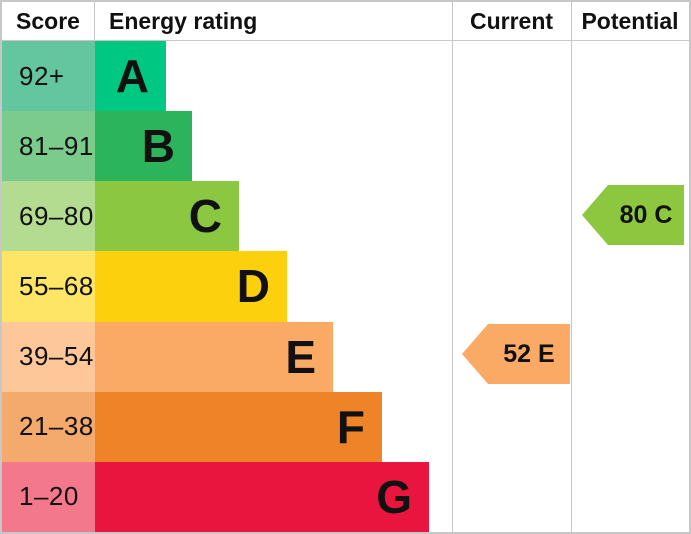  I want to click on score-range-f: 21–38, so click(48, 426).